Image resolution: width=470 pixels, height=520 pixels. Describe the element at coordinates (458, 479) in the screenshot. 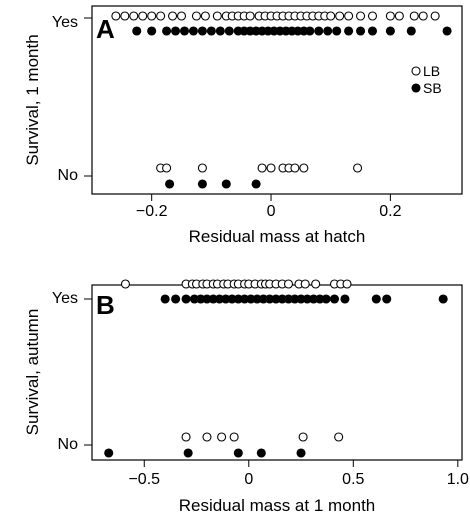

I see `panel-b-xtick-label: 1.0` at that location.